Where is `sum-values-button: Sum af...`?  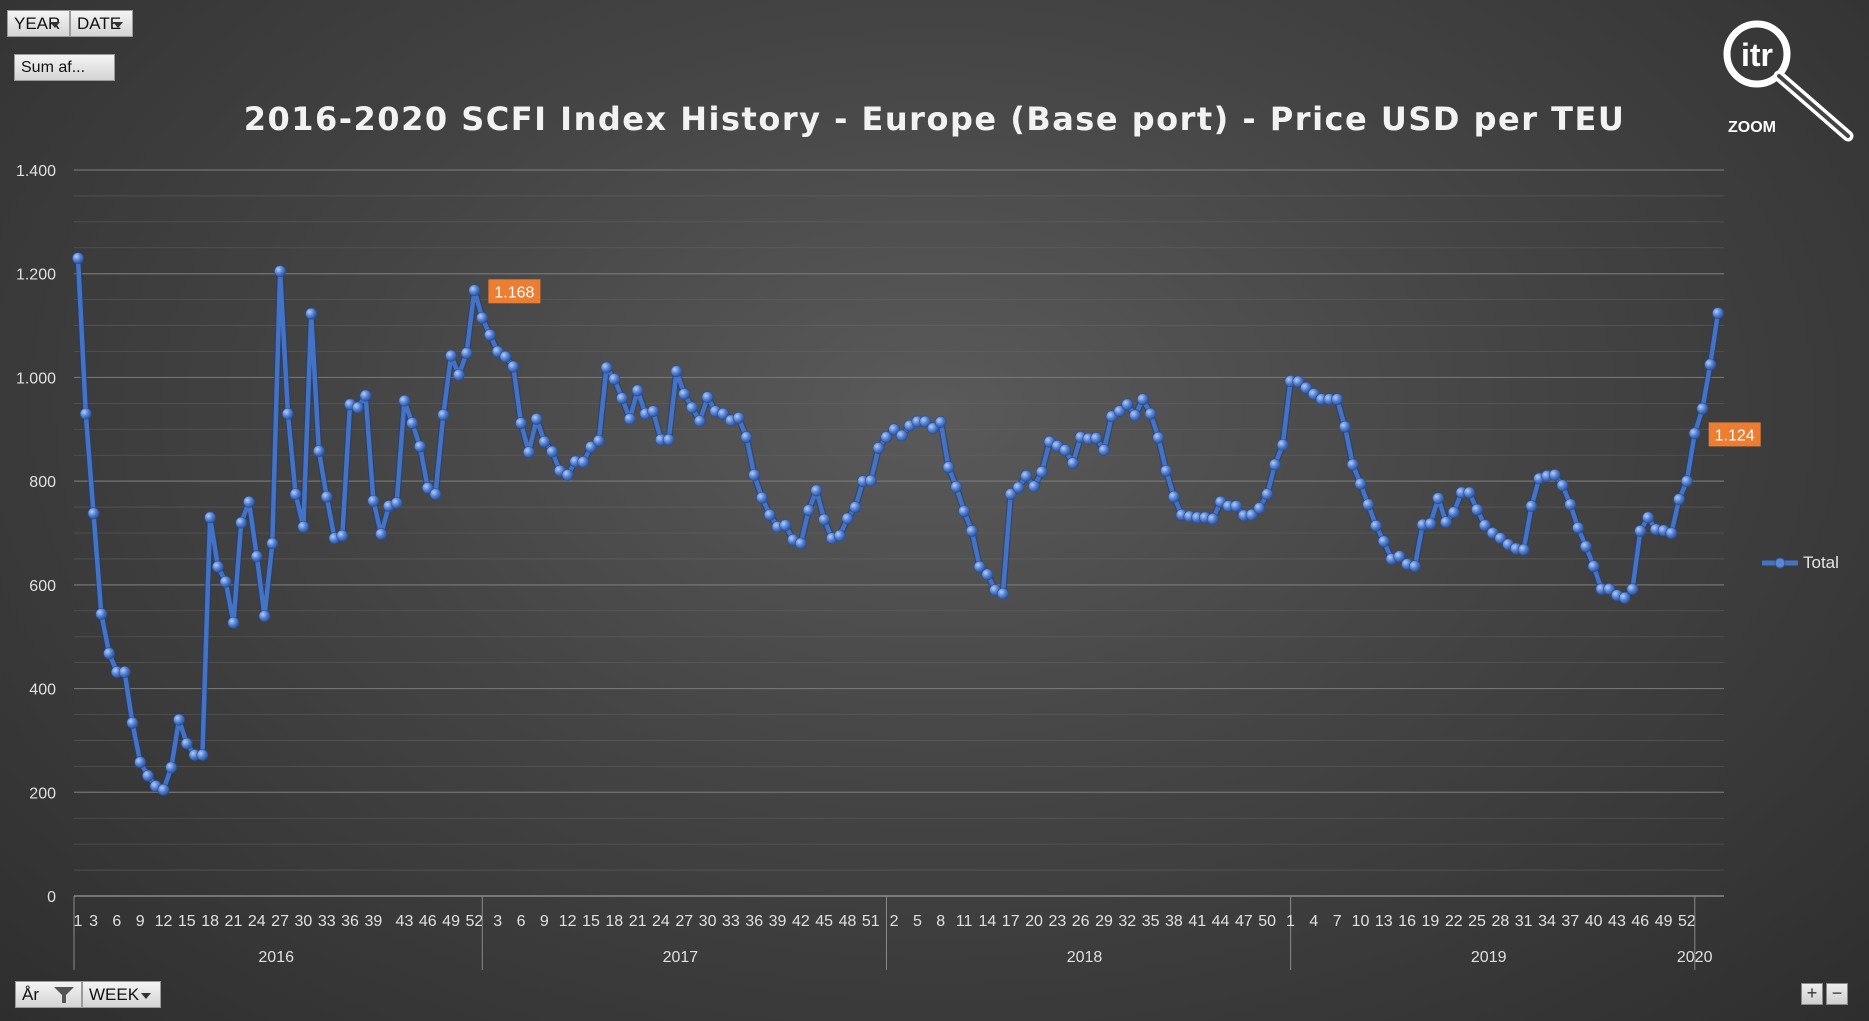 sum-values-button: Sum af... is located at coordinates (64, 67).